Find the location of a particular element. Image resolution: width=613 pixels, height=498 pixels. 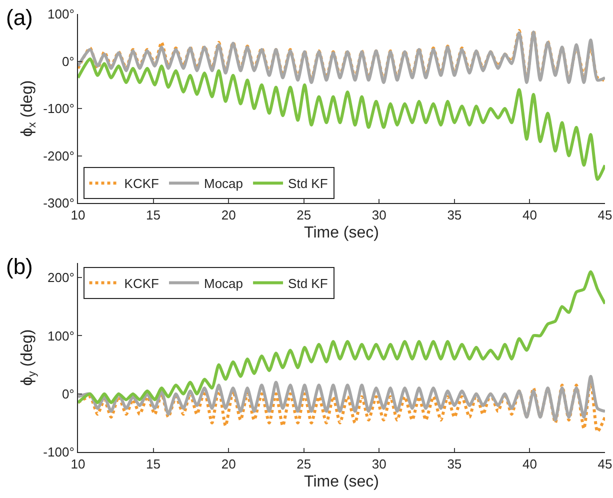

y-tick-label: -200° is located at coordinates (58, 156).